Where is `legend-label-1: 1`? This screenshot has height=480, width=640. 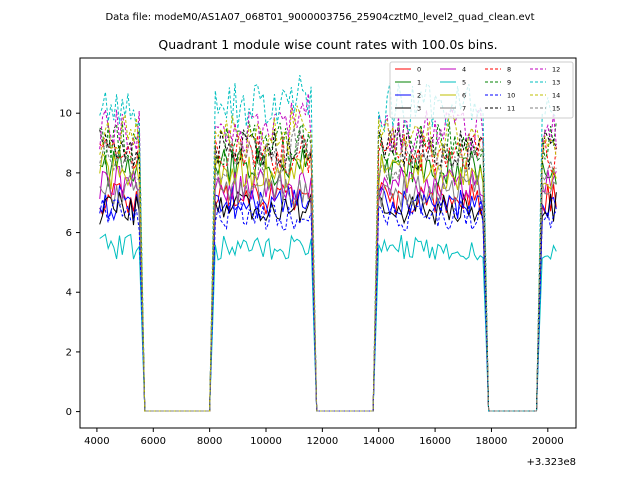 legend-label-1: 1 is located at coordinates (419, 83).